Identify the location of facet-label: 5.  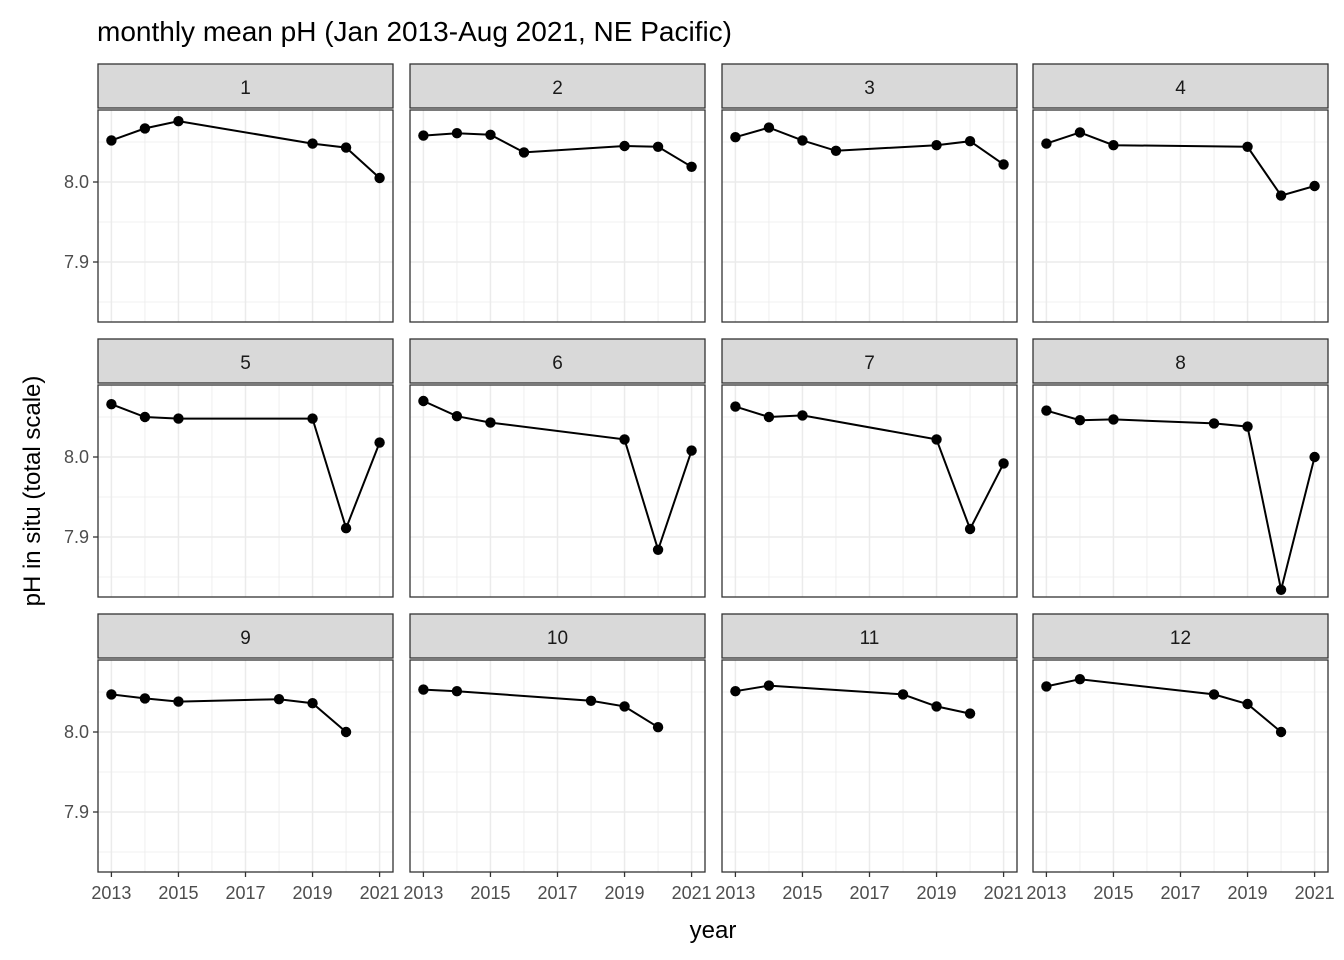
(245, 363).